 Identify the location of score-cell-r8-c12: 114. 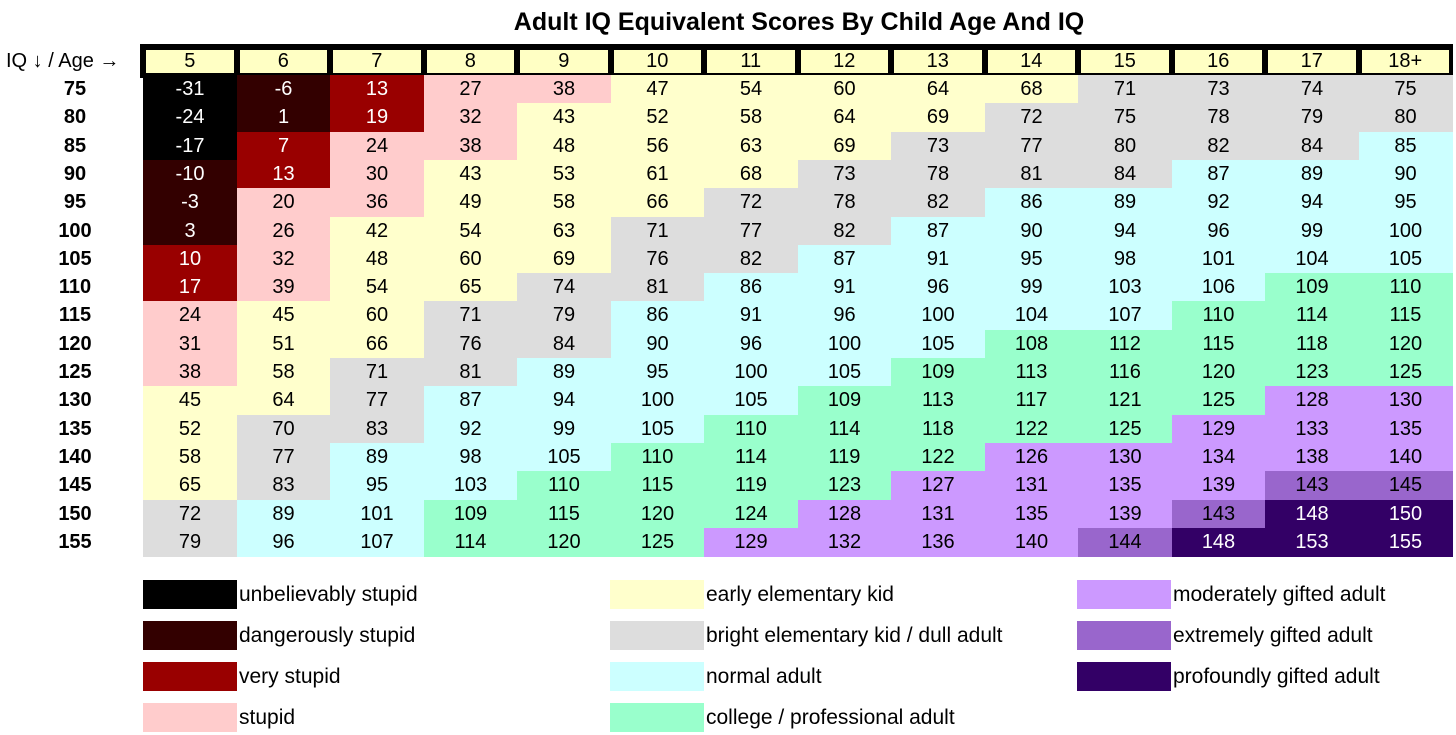
(1312, 316).